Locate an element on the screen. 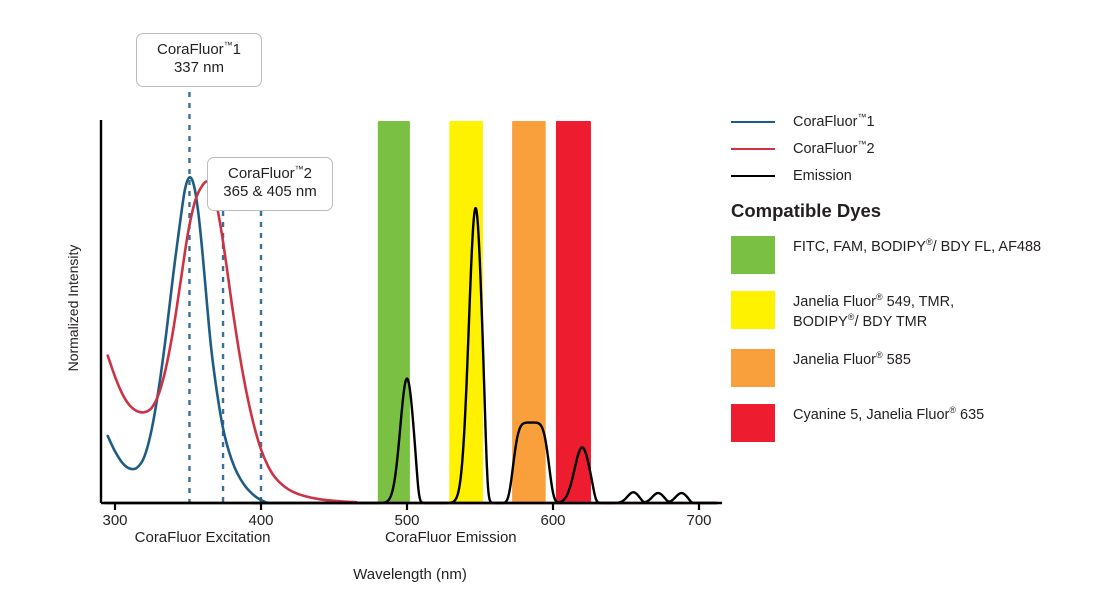 This screenshot has width=1110, height=612. green-band is located at coordinates (393, 312).